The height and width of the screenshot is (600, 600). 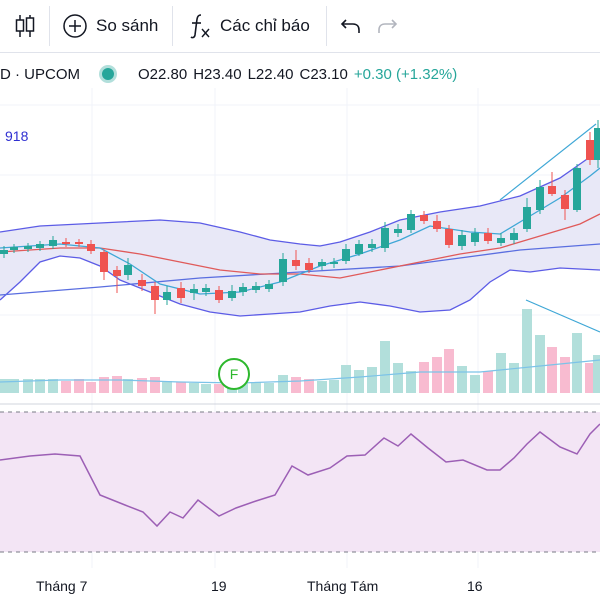 What do you see at coordinates (40, 74) in the screenshot?
I see `symbol-exchange: D · UPCOM` at bounding box center [40, 74].